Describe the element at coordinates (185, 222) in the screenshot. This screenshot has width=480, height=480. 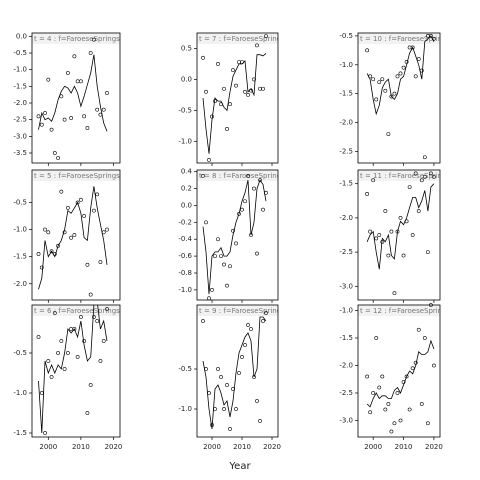
I see `y-tick-label: -0.2` at that location.